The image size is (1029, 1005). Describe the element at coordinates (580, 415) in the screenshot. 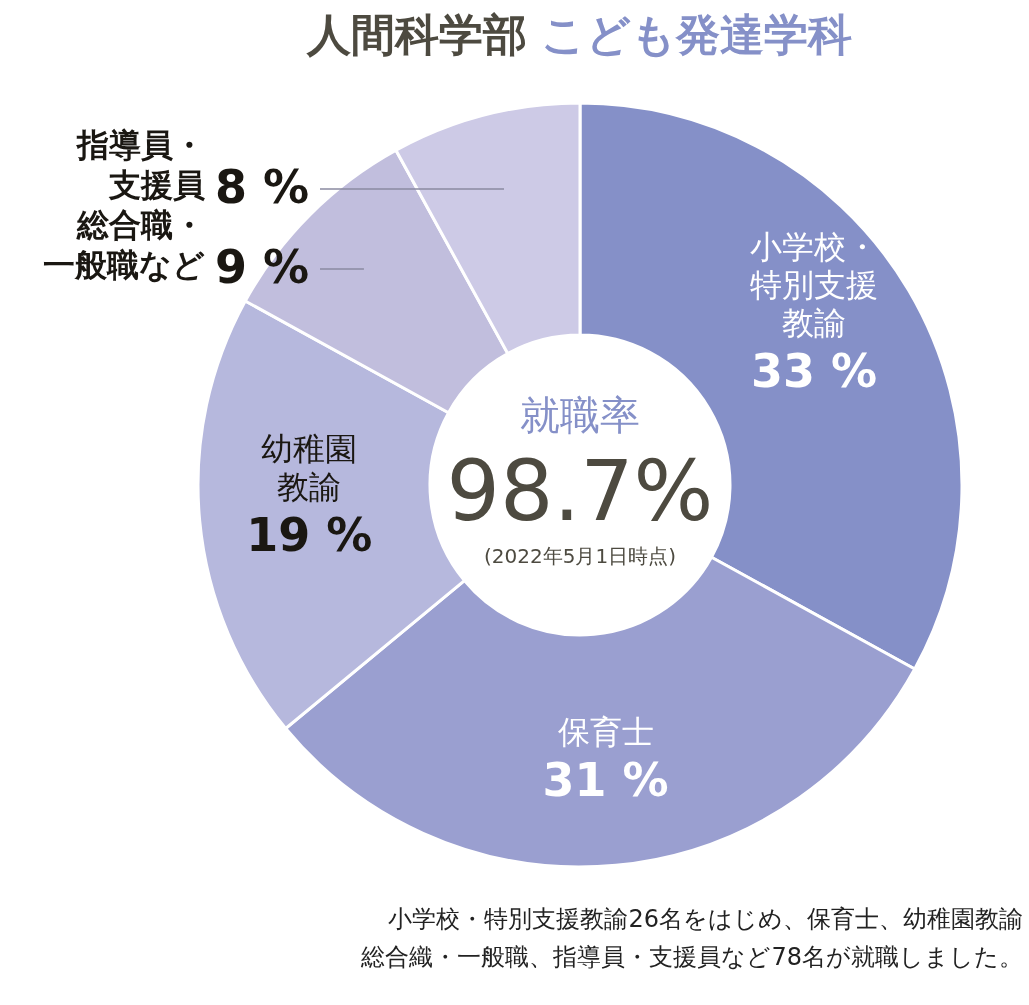

I see `text: 就職率` at that location.